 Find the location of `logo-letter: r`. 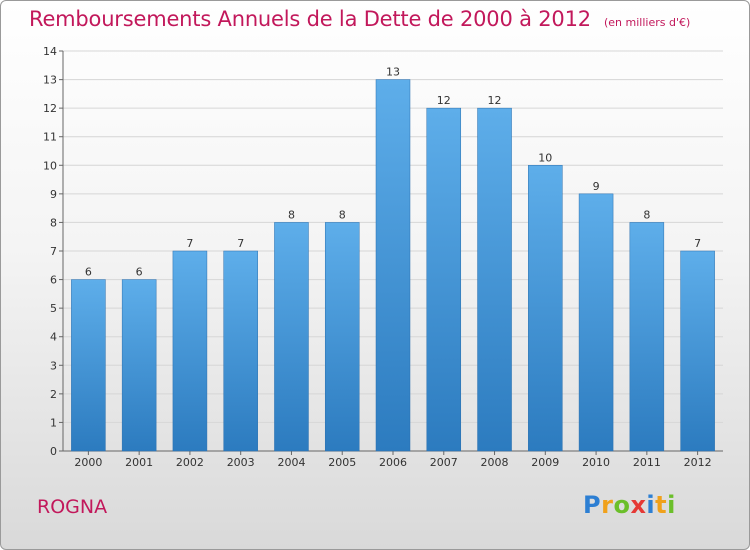

logo-letter: r is located at coordinates (607, 505).